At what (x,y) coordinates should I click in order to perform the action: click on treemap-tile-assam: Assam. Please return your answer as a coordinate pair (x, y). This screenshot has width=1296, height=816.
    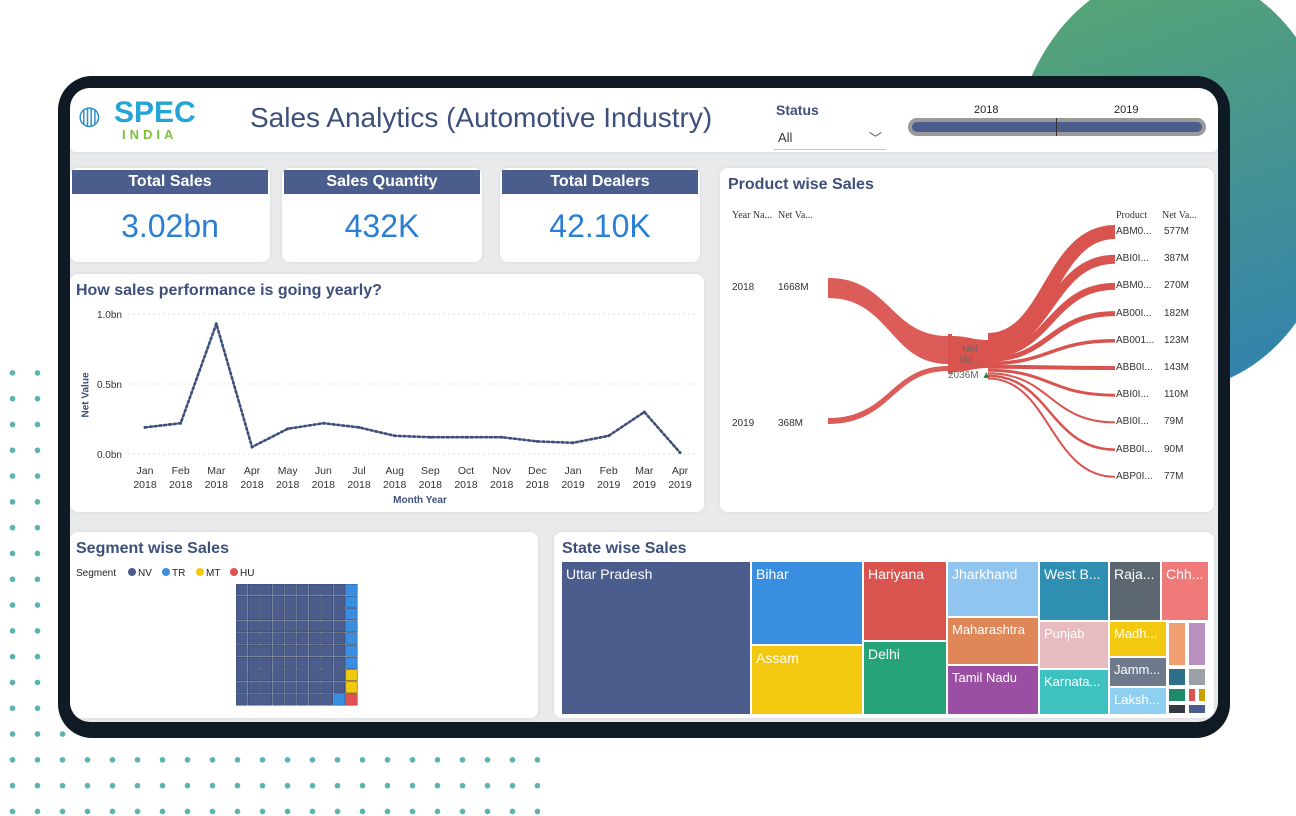
    Looking at the image, I should click on (807, 680).